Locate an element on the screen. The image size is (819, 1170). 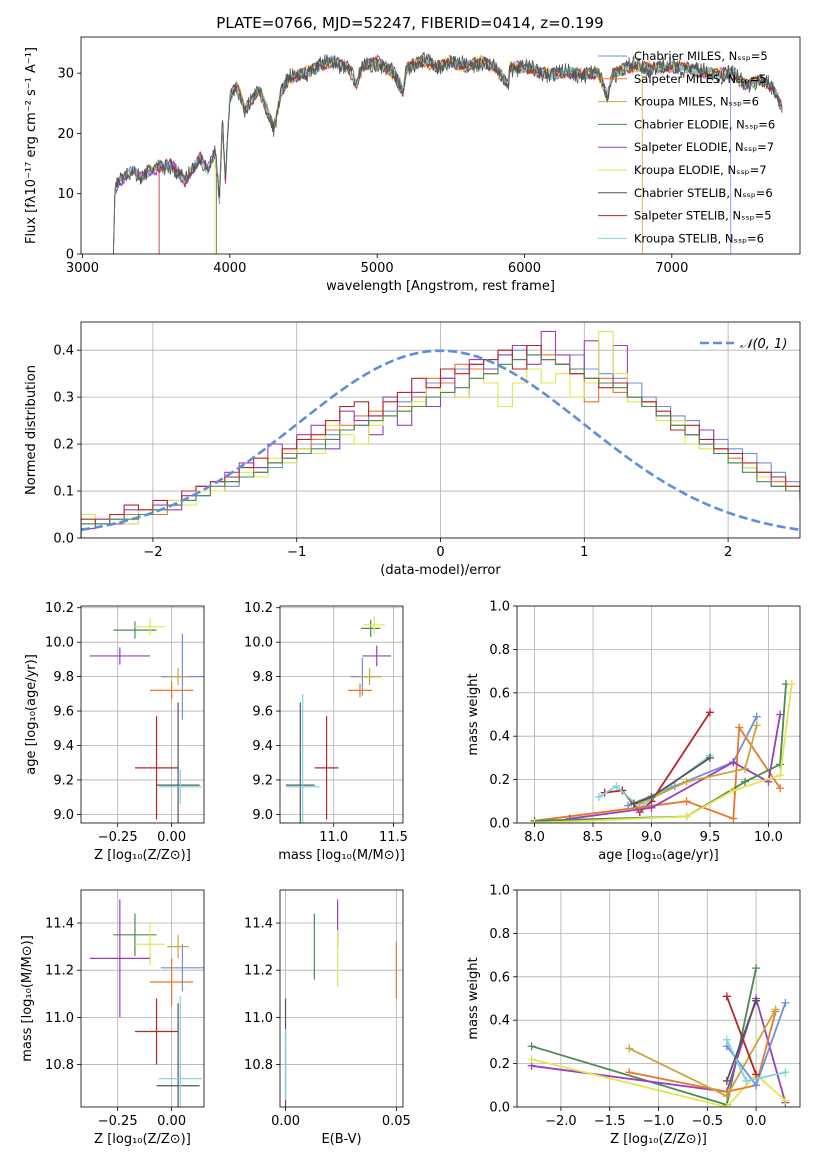
age-vs-mass-xtick-label: 11.0 is located at coordinates (333, 837).